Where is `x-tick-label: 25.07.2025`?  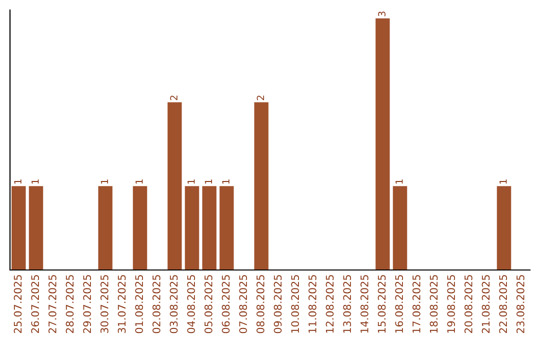
x-tick-label: 25.07.2025 is located at coordinates (18, 304).